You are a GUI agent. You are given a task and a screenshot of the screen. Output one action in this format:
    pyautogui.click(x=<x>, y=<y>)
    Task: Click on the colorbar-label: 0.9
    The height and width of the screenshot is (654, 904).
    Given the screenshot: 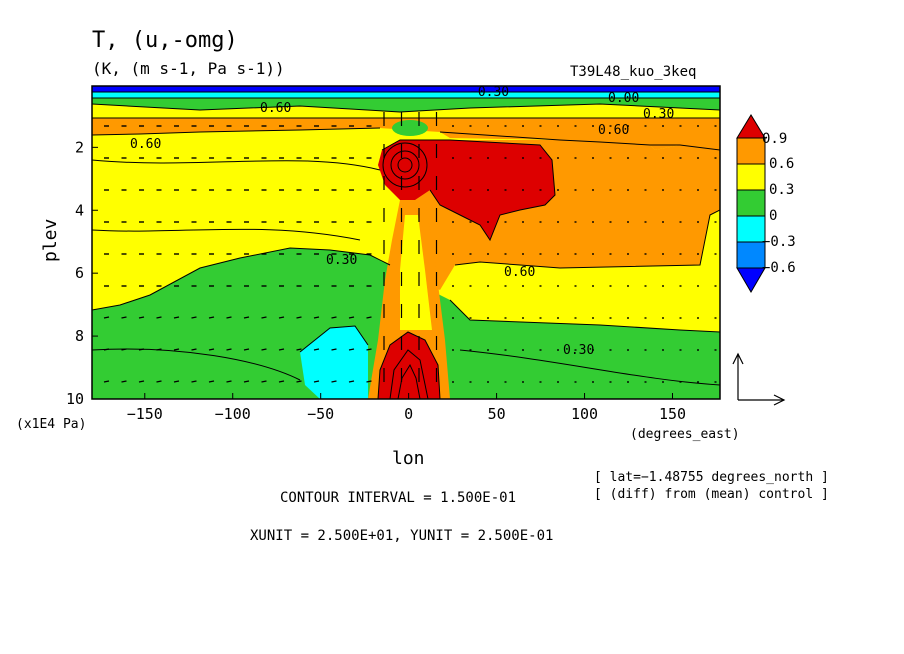 What is the action you would take?
    pyautogui.click(x=774, y=139)
    